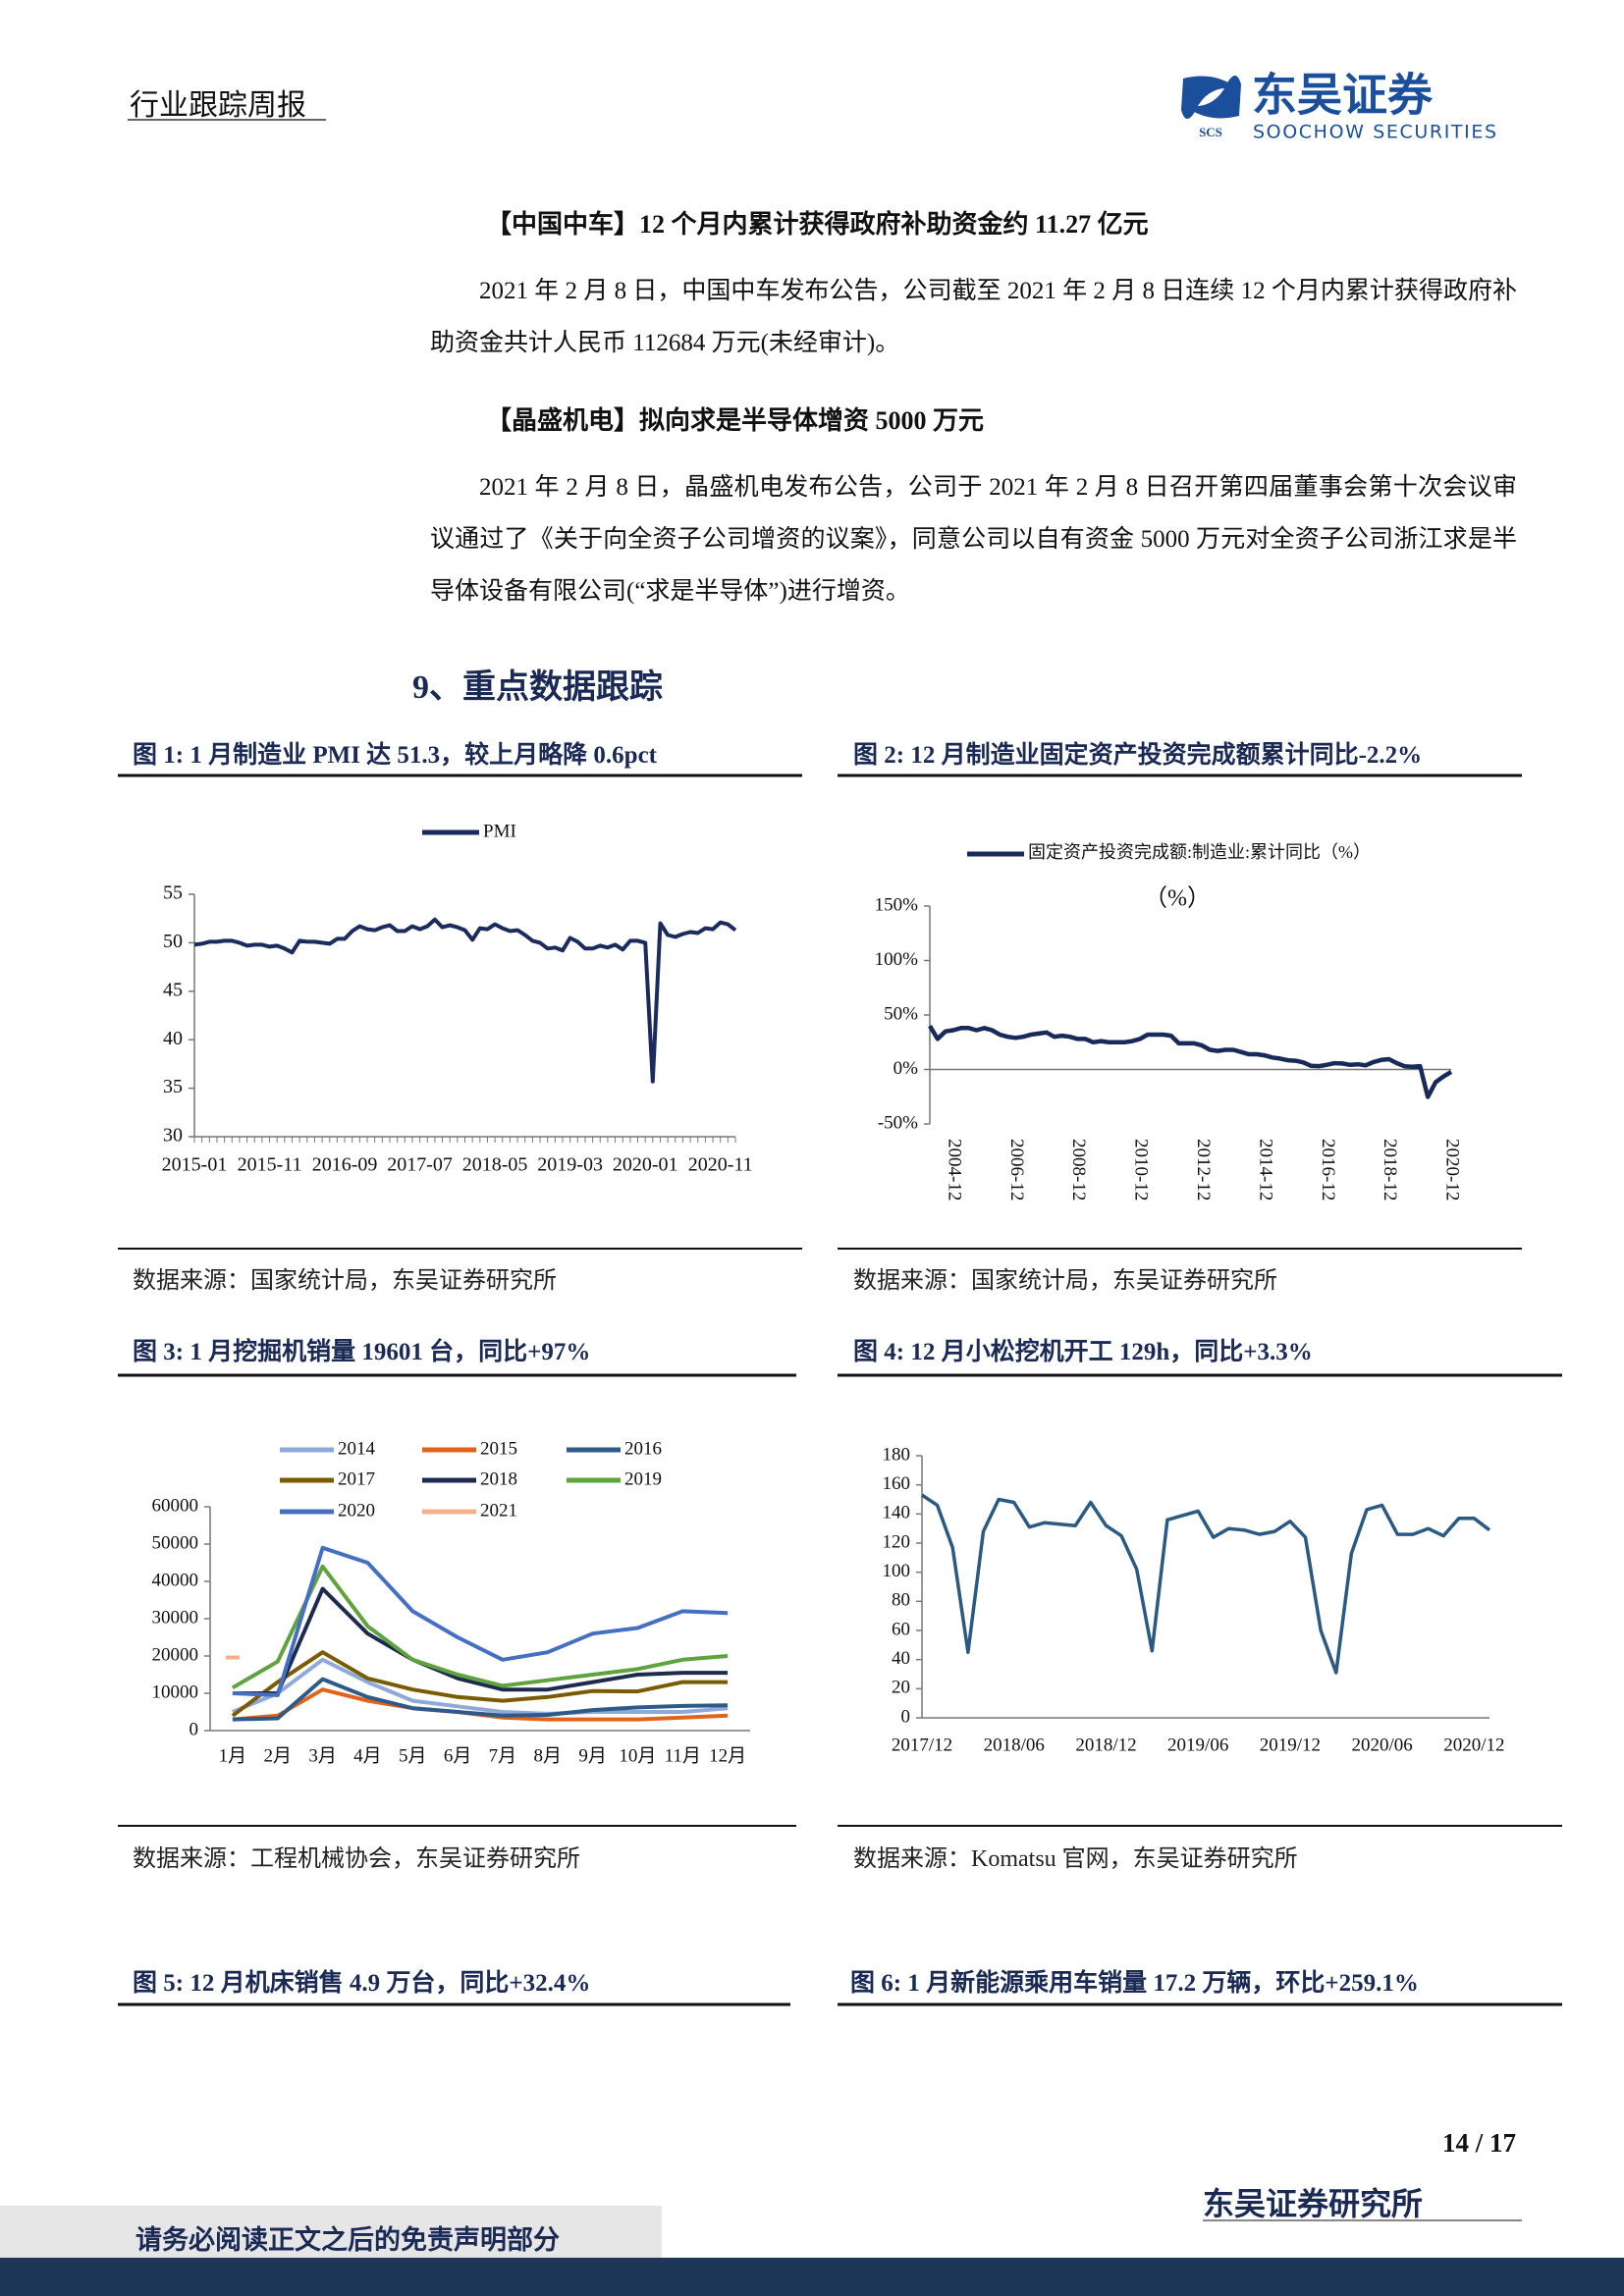  Describe the element at coordinates (356, 1510) in the screenshot. I see `legend-label: 2020` at that location.